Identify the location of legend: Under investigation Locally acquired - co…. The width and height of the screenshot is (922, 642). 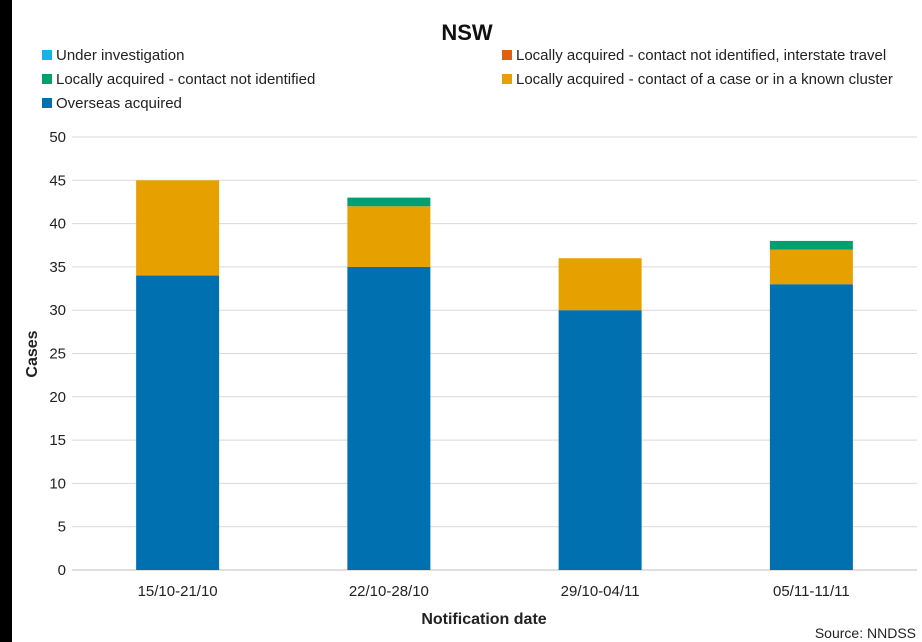
(467, 79).